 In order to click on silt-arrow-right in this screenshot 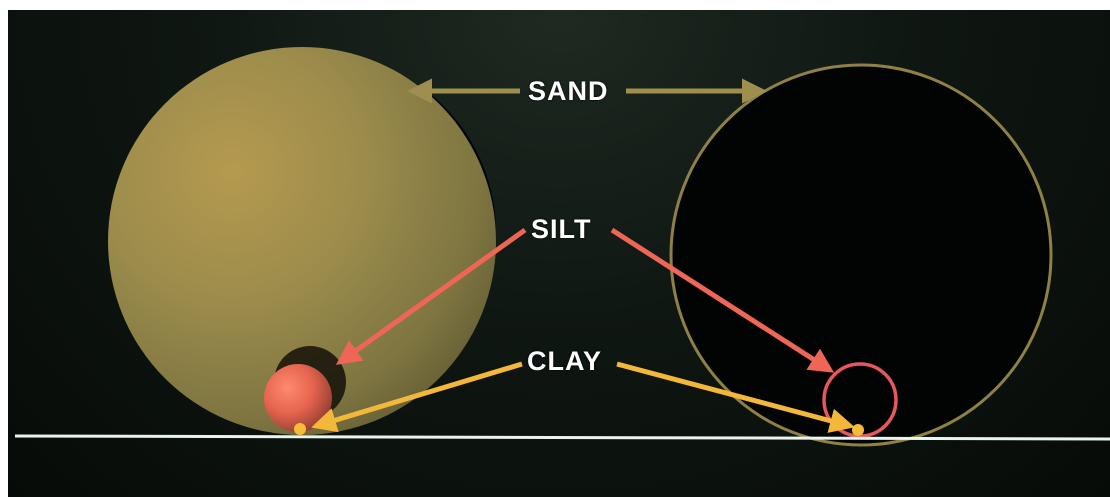, I will do `click(722, 300)`.